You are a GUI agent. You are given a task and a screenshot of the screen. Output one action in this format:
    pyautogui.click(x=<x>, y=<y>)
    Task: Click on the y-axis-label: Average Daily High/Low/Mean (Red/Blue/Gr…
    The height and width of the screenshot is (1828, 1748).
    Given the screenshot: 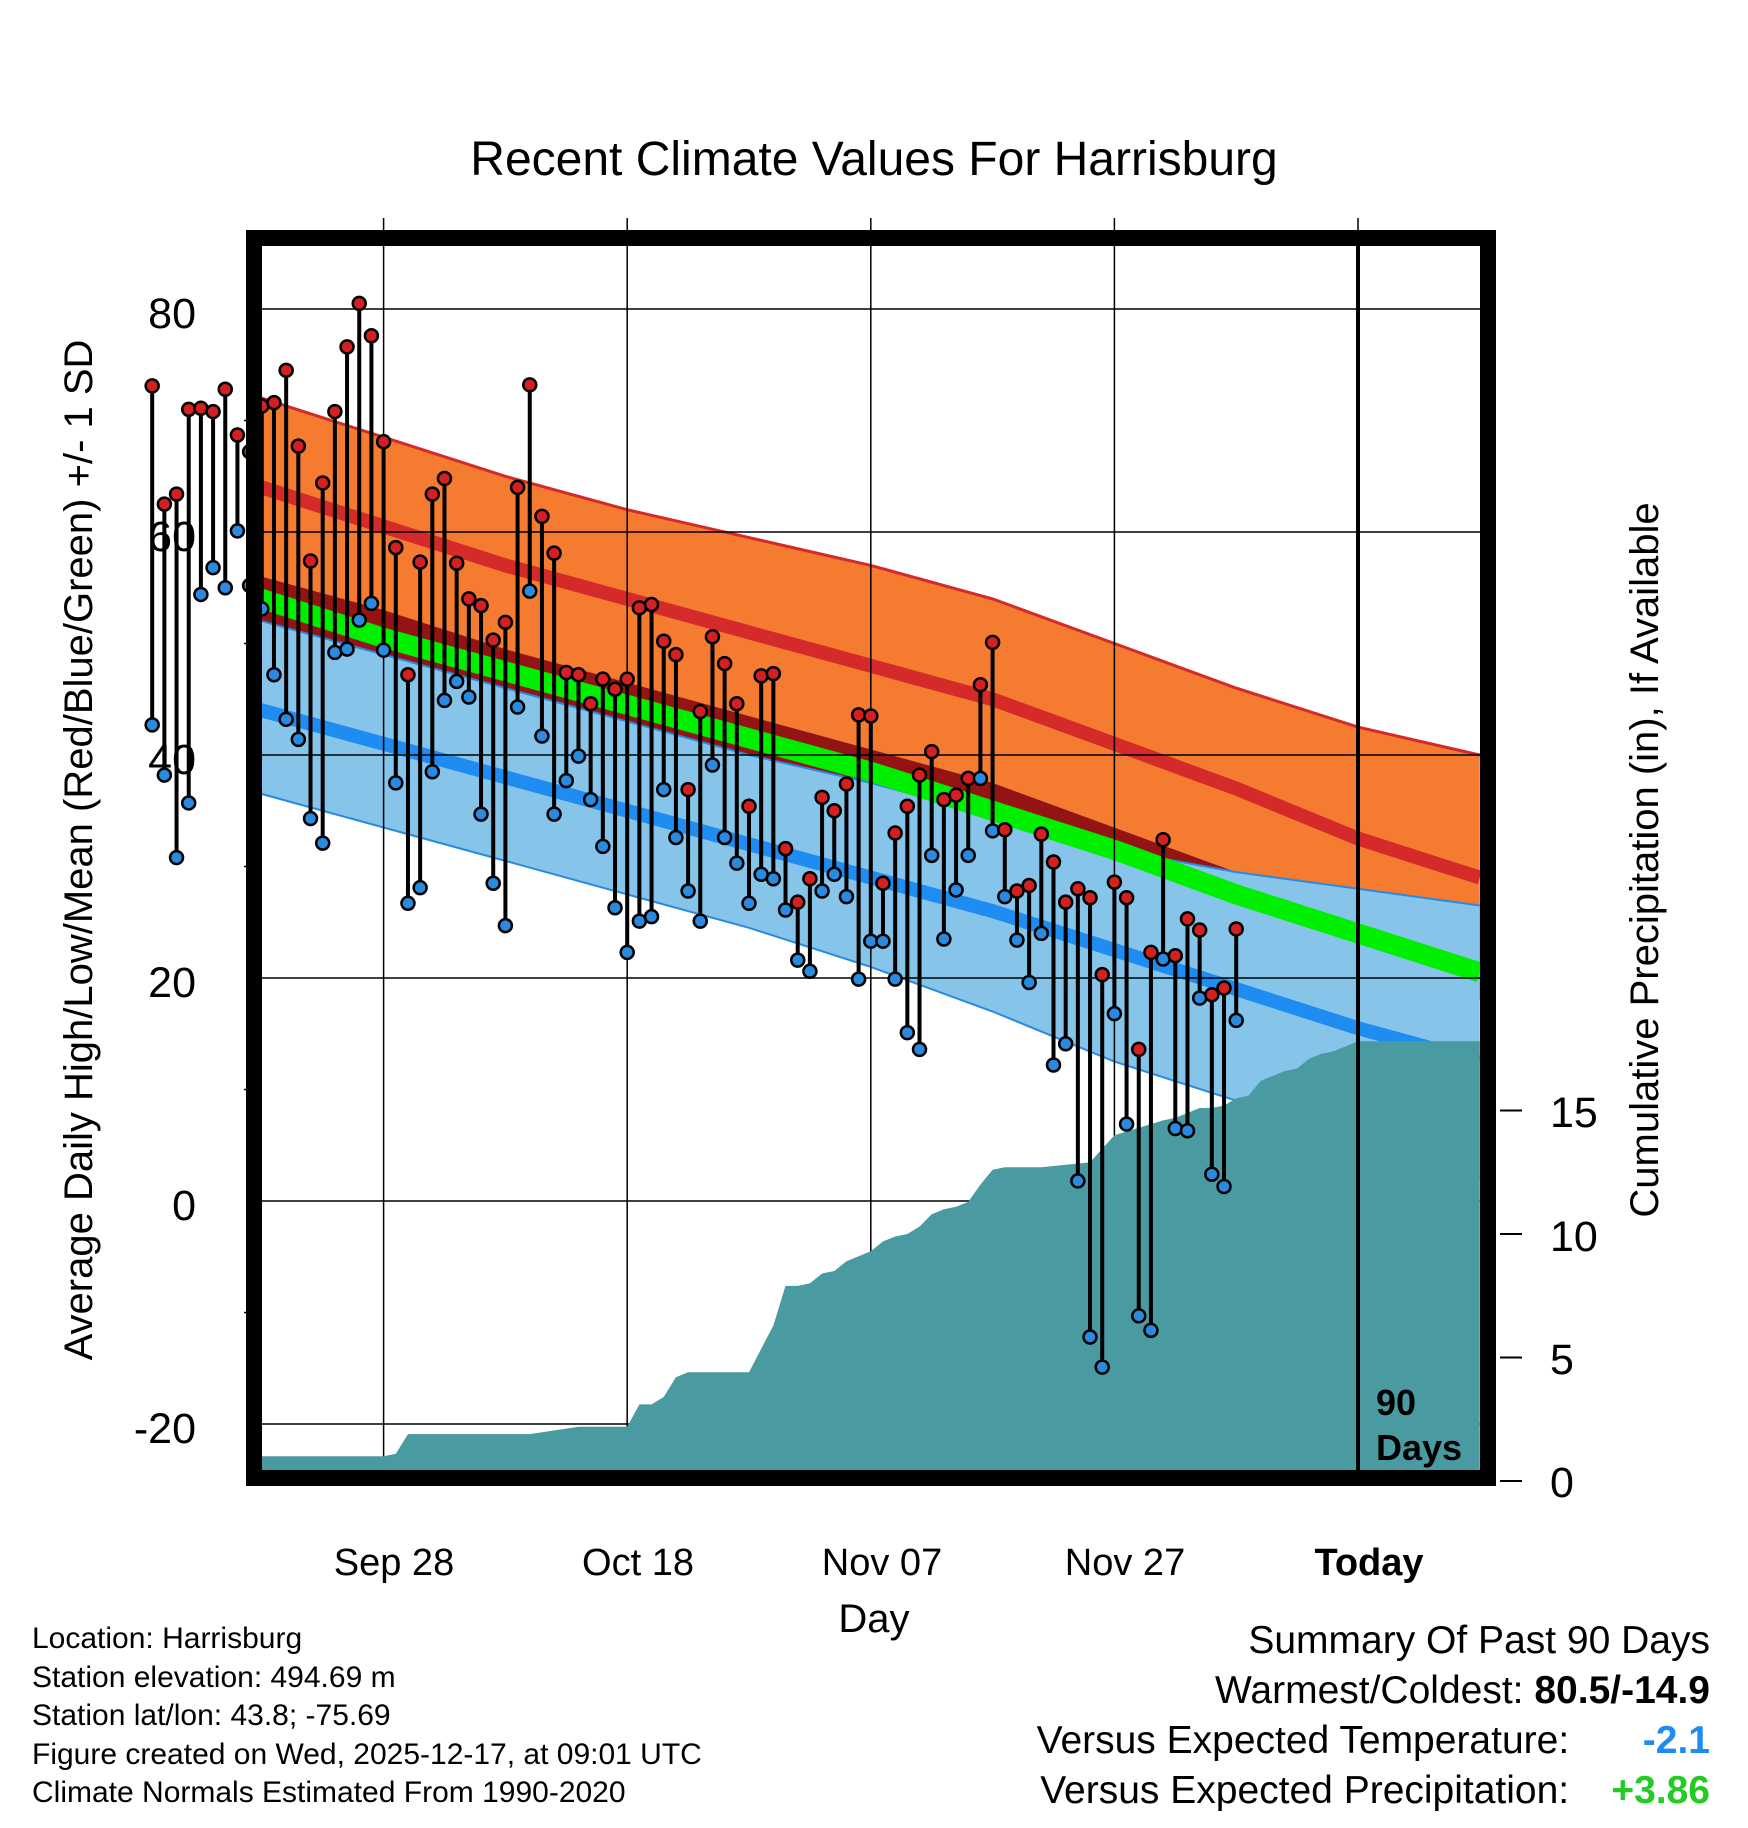 What is the action you would take?
    pyautogui.click(x=79, y=850)
    